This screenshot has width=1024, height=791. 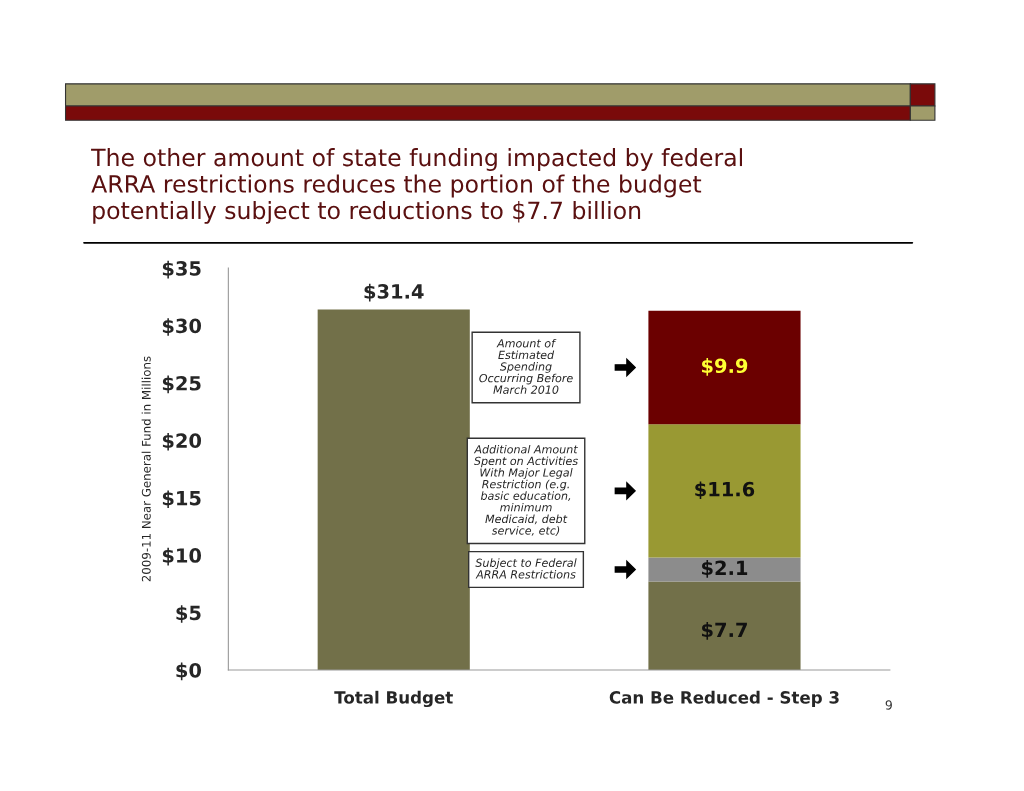 What do you see at coordinates (888, 705) in the screenshot?
I see `text: 9` at bounding box center [888, 705].